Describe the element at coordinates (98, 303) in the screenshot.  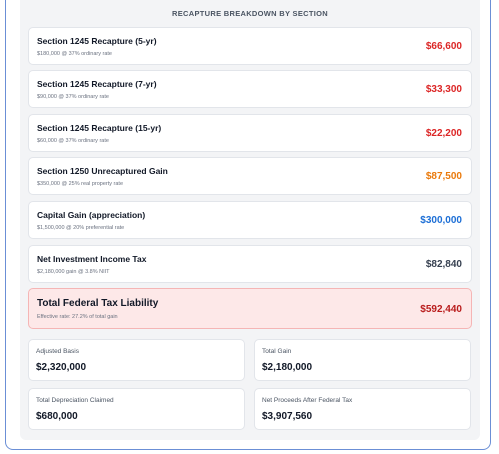
I see `total-title: Total Federal Tax Liability` at that location.